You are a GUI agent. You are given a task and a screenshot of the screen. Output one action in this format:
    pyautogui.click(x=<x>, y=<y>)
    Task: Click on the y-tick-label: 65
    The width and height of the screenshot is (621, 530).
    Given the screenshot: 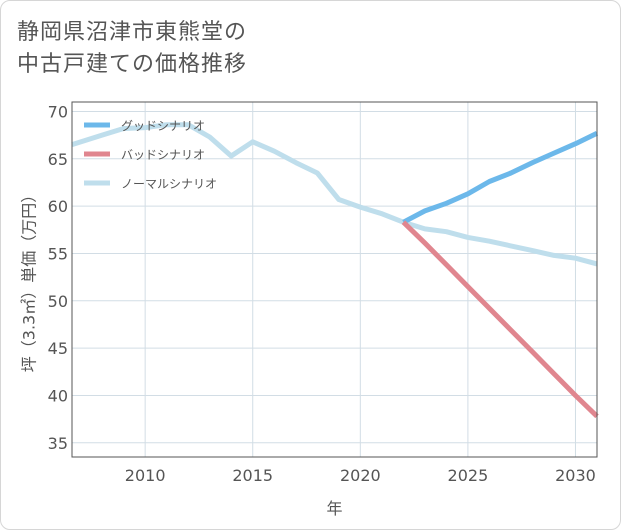 What is the action you would take?
    pyautogui.click(x=58, y=159)
    